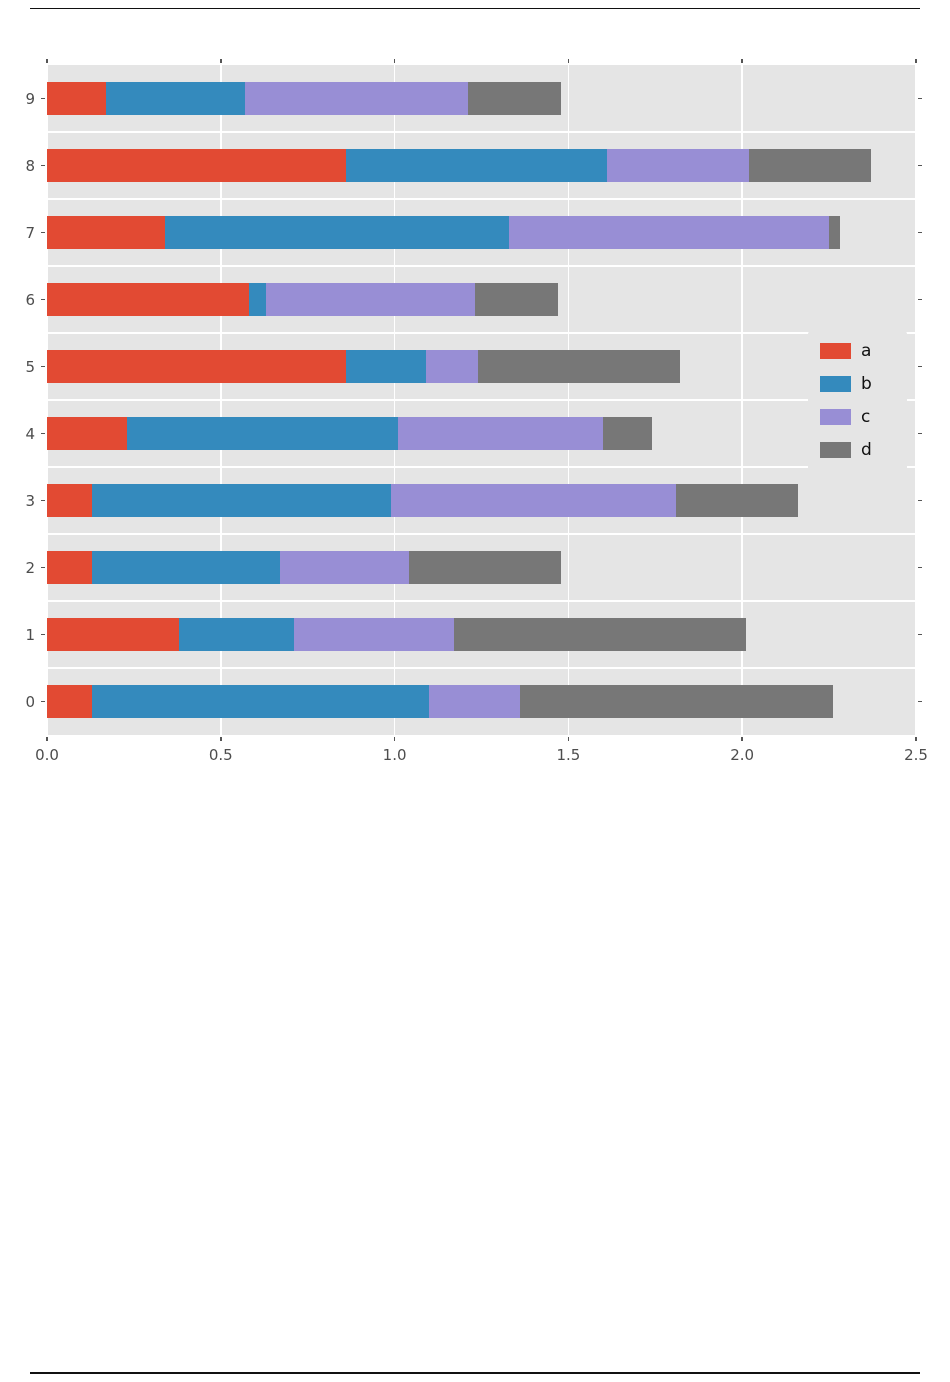  Describe the element at coordinates (742, 755) in the screenshot. I see `x-tick-label: 2.0` at that location.